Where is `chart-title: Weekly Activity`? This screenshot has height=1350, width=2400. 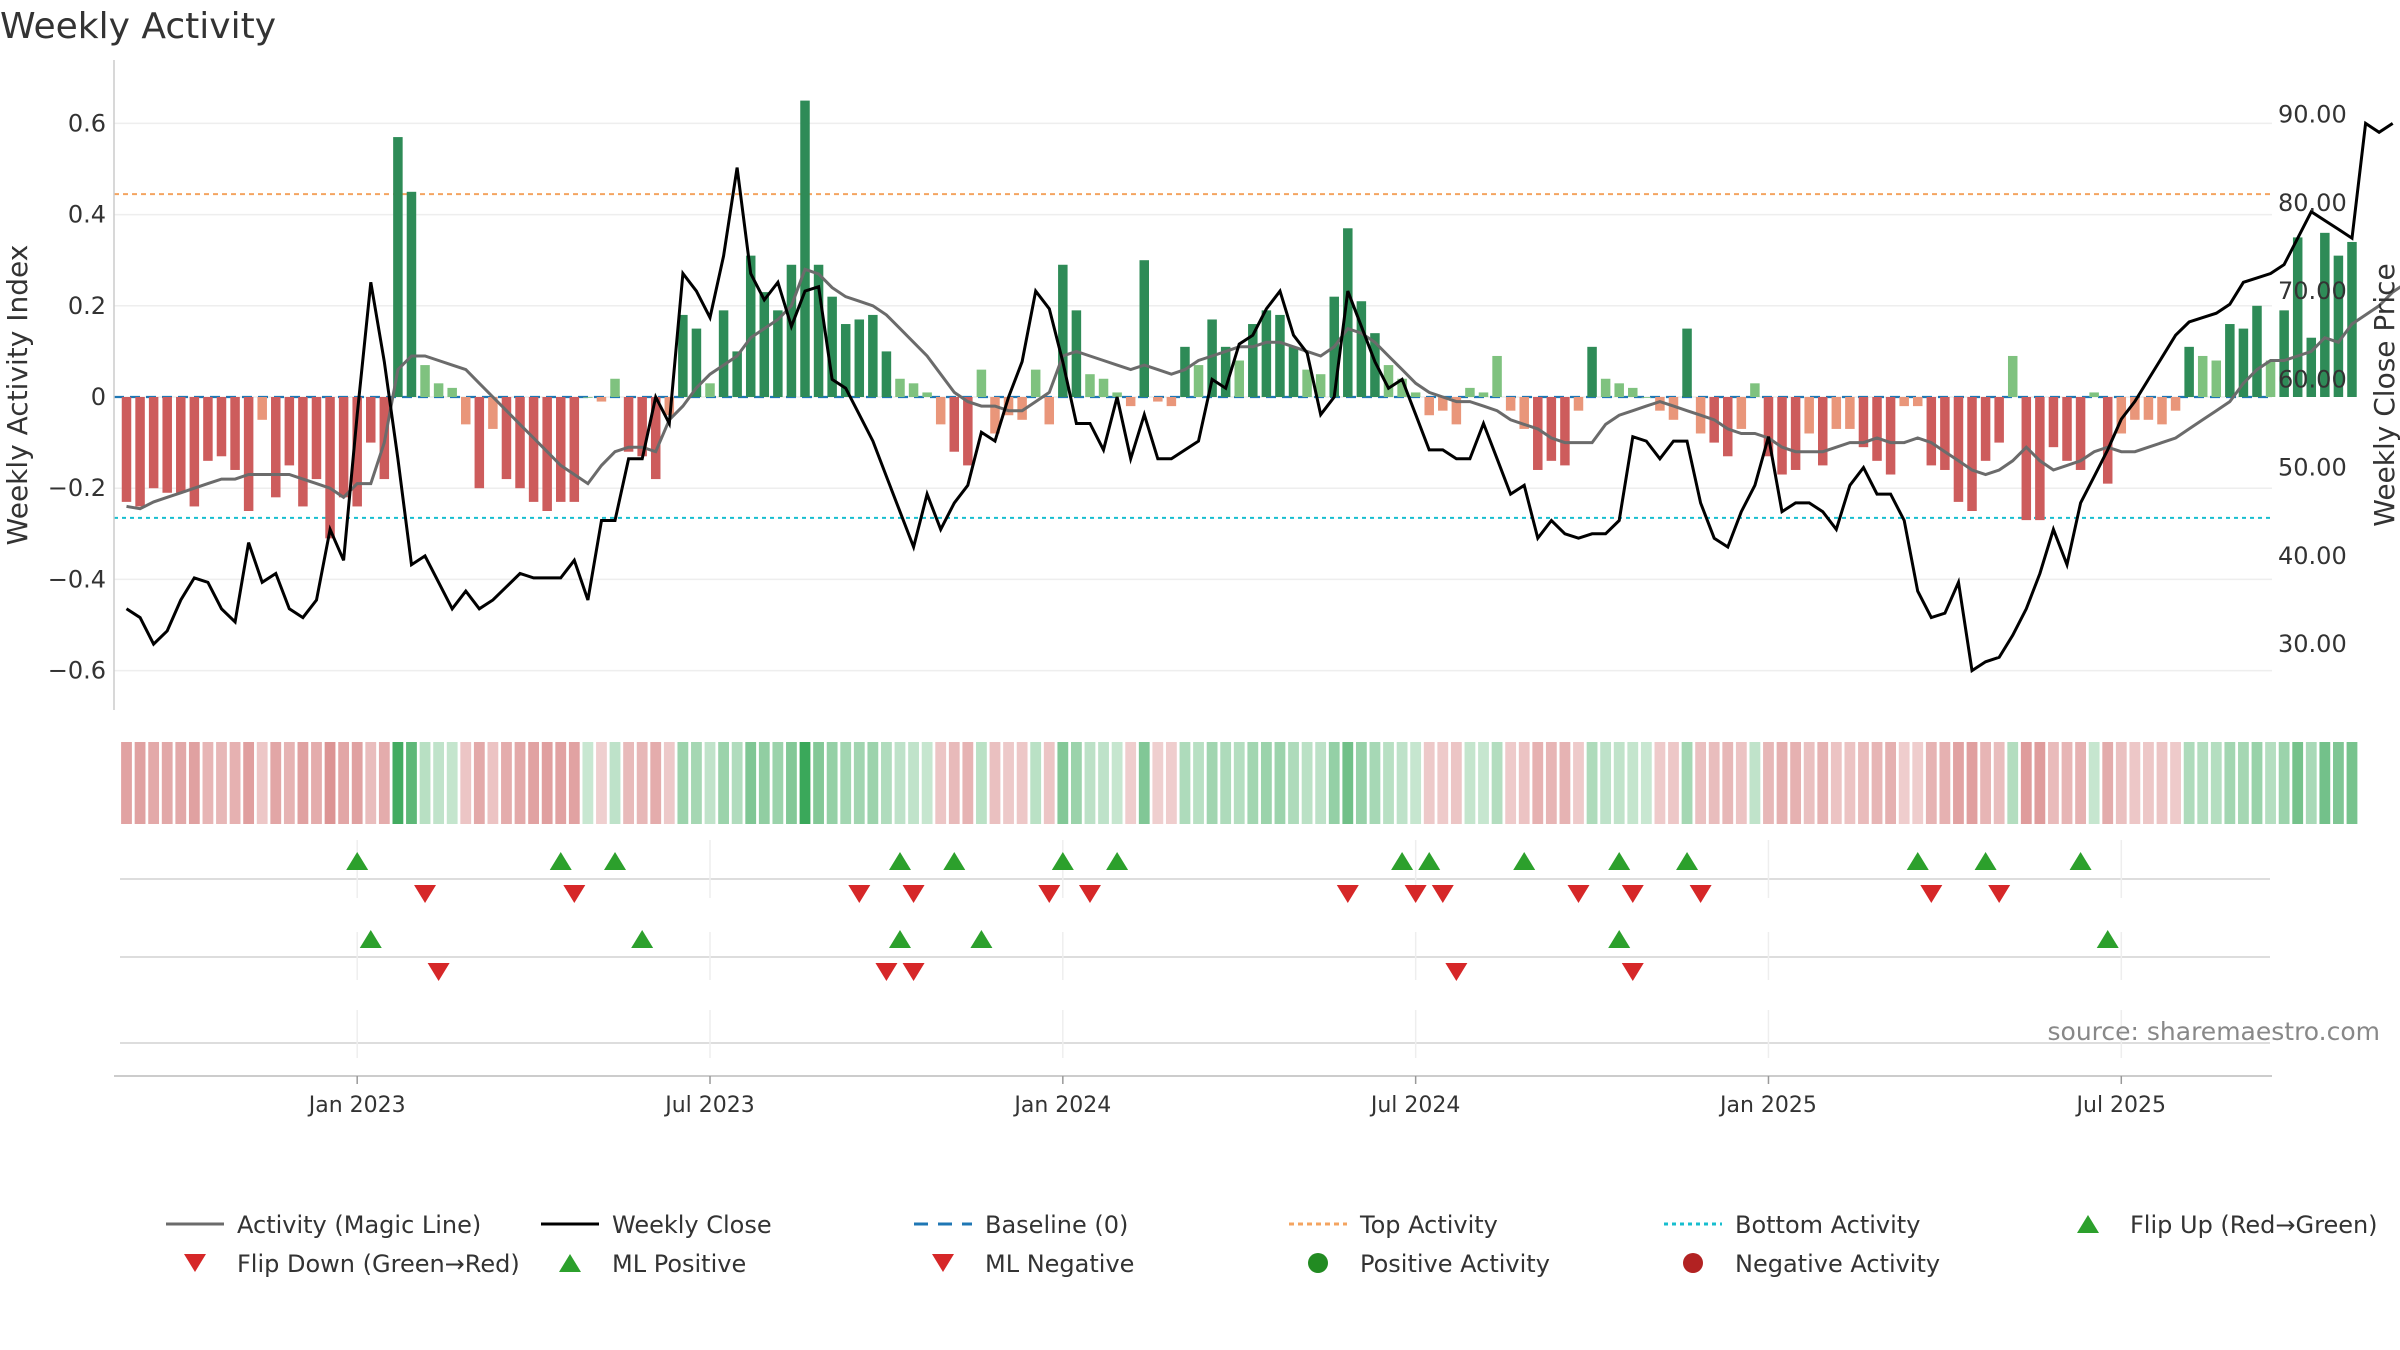 chart-title: Weekly Activity is located at coordinates (138, 26).